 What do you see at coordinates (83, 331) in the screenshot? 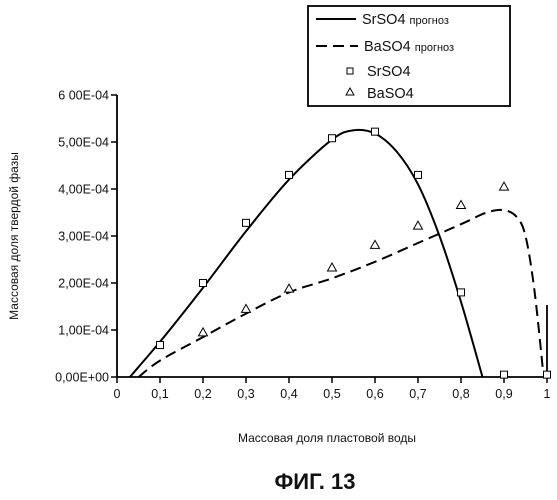
I see `y-tick-label: 1,00E-04` at bounding box center [83, 331].